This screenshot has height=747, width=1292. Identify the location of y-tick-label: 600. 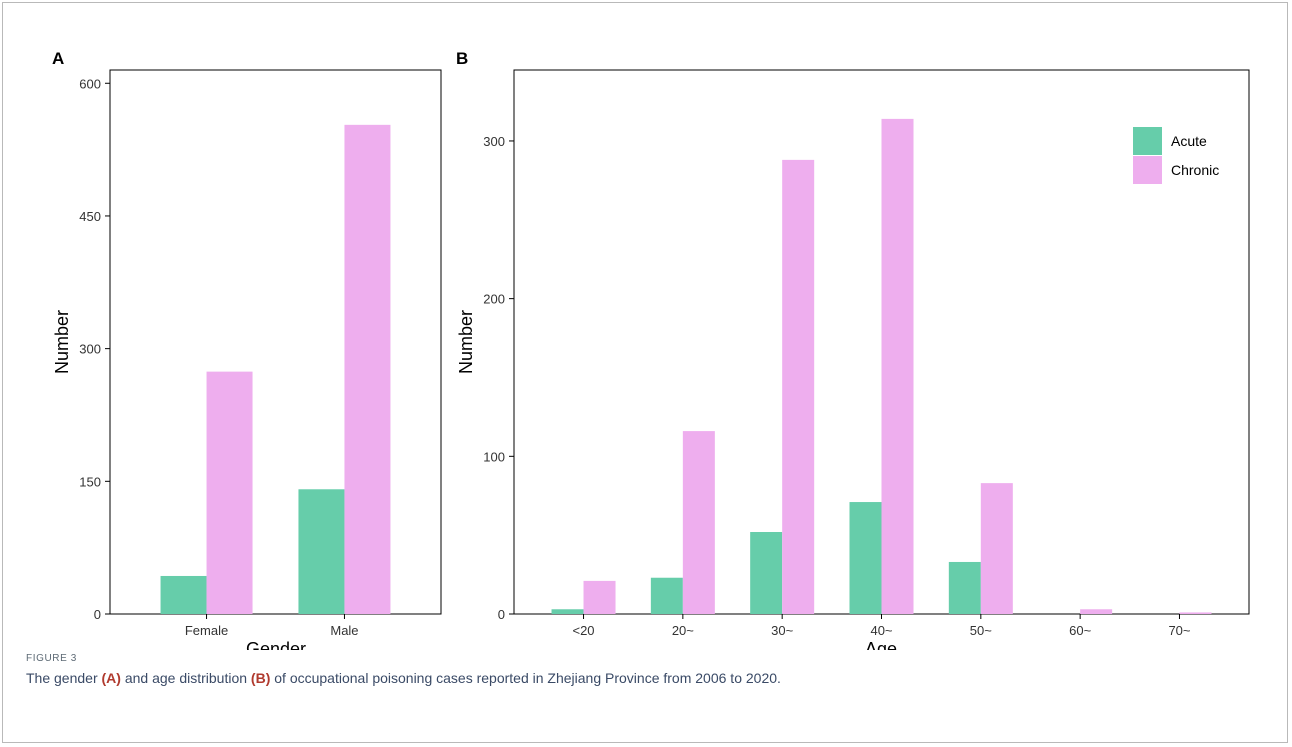
(90, 83).